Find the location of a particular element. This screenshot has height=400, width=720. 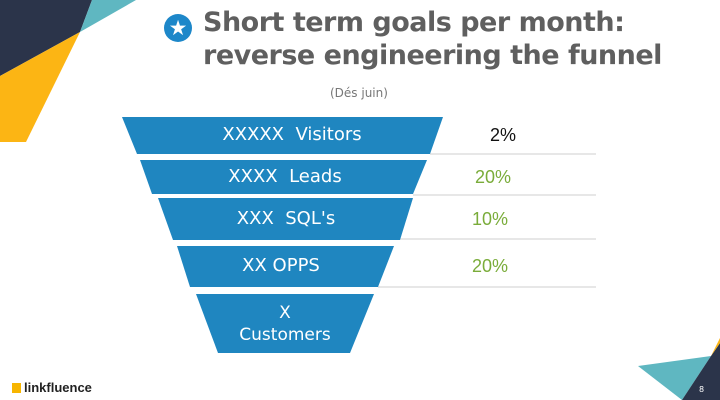

corner-br-teal-shape is located at coordinates (674, 378).